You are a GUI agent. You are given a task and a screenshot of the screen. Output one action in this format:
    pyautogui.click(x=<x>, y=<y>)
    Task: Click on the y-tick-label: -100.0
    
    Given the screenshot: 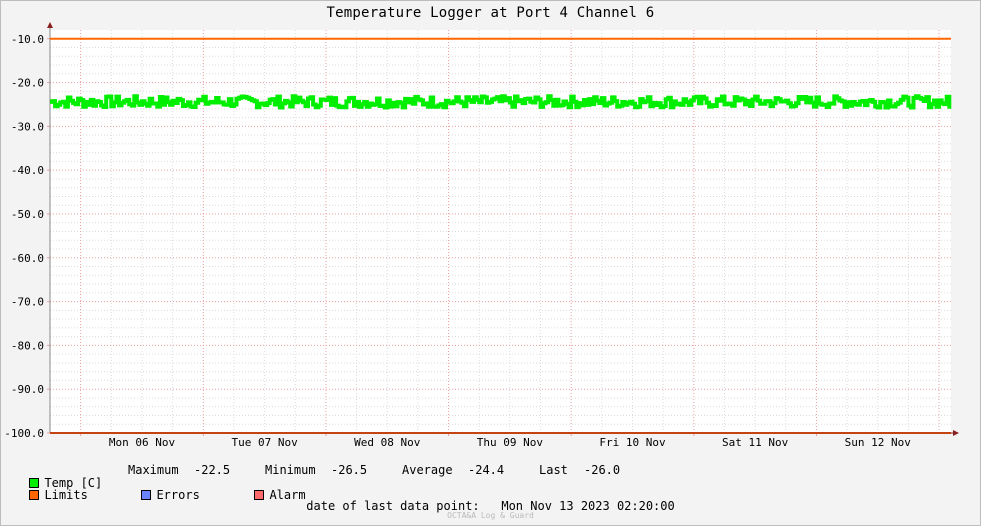 What is the action you would take?
    pyautogui.click(x=24, y=433)
    